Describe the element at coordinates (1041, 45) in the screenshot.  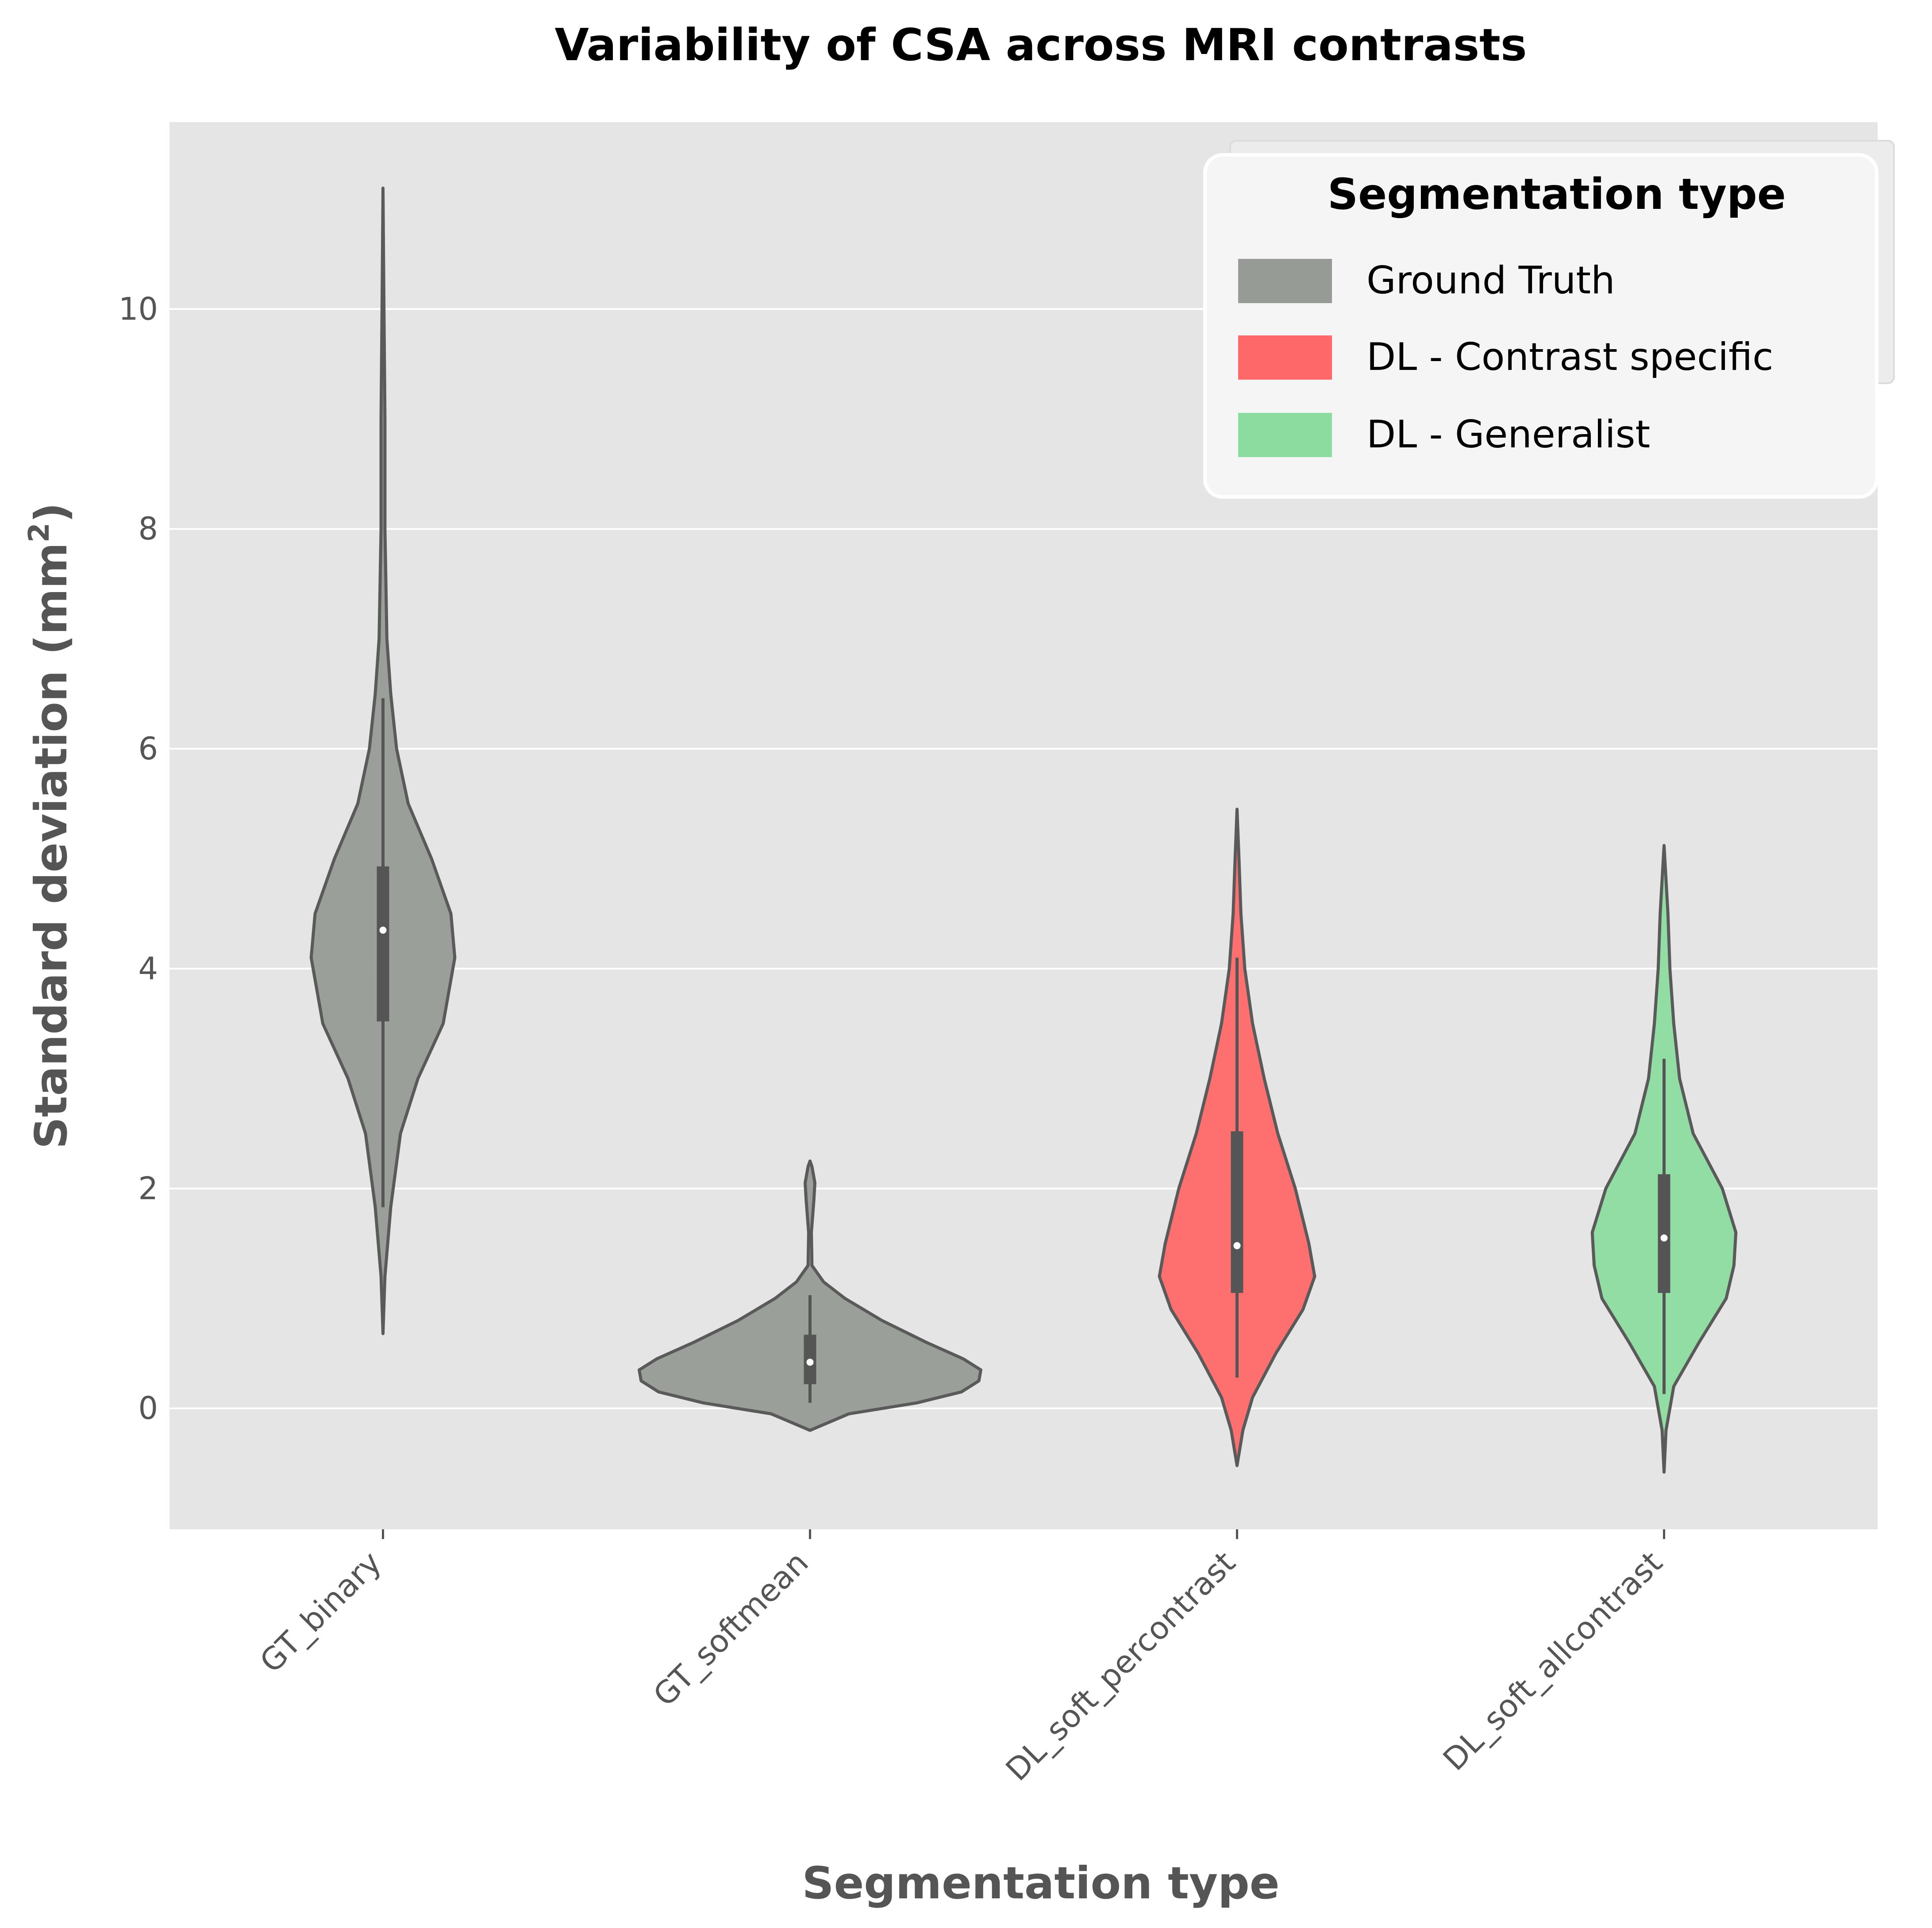
I see `chart-title: Variability of CSA across MRI contrasts` at that location.